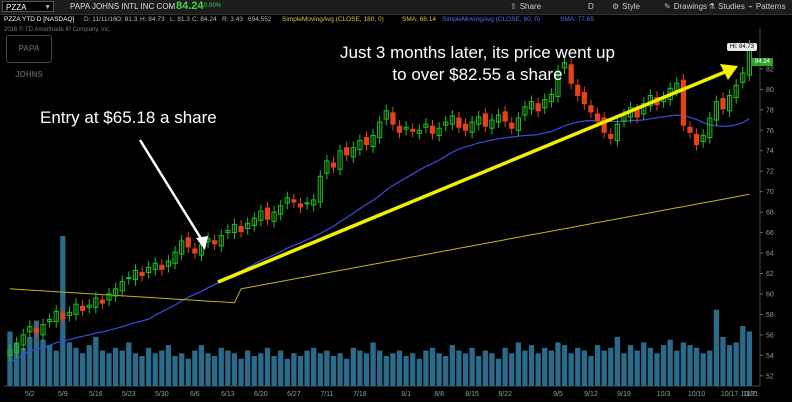 Image resolution: width=792 pixels, height=402 pixels. What do you see at coordinates (39, 19) in the screenshot?
I see `chart-name: PZZA YTD D [NASDAQ]` at bounding box center [39, 19].